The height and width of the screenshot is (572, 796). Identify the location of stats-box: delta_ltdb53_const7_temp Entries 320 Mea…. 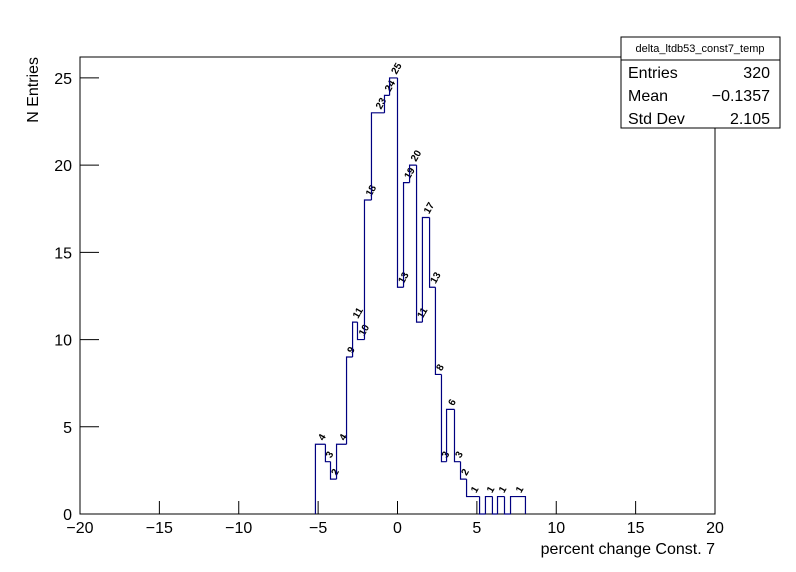
(700, 82).